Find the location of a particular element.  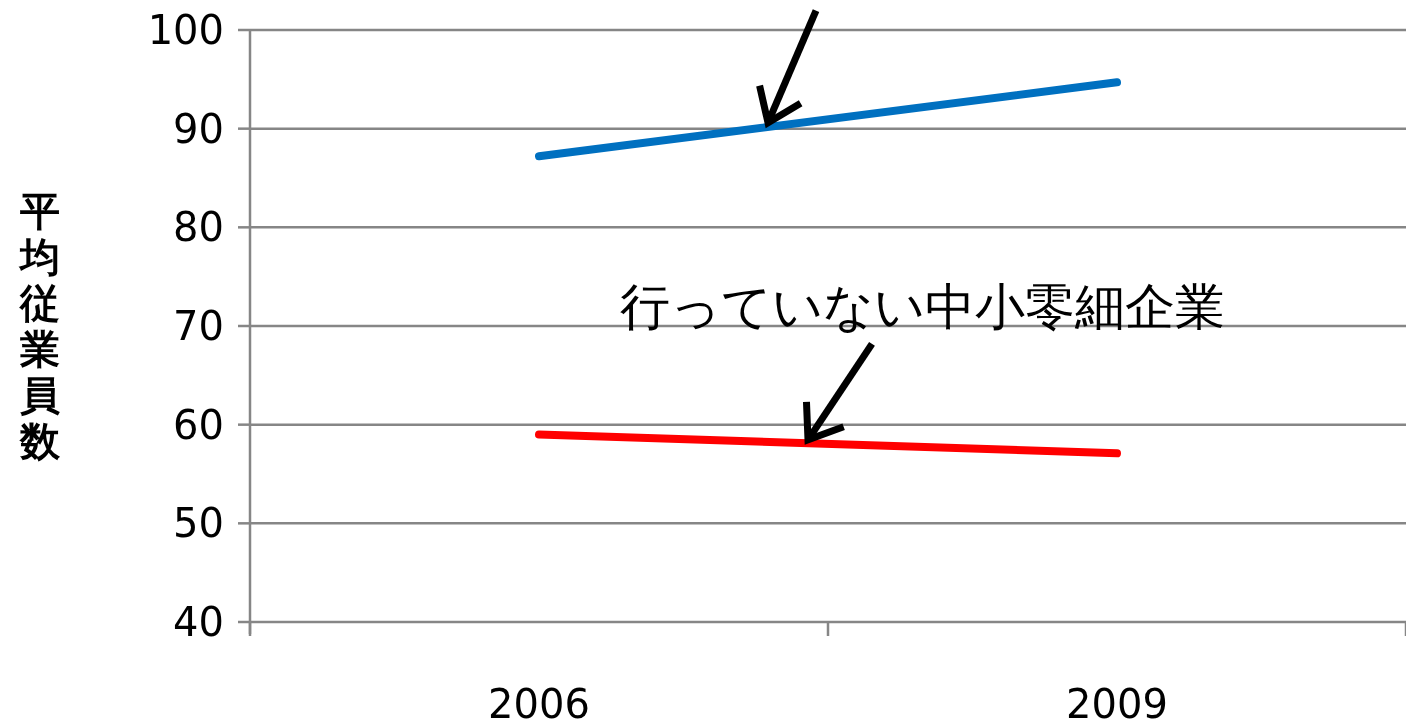

y-tick-label: 60 is located at coordinates (198, 424).